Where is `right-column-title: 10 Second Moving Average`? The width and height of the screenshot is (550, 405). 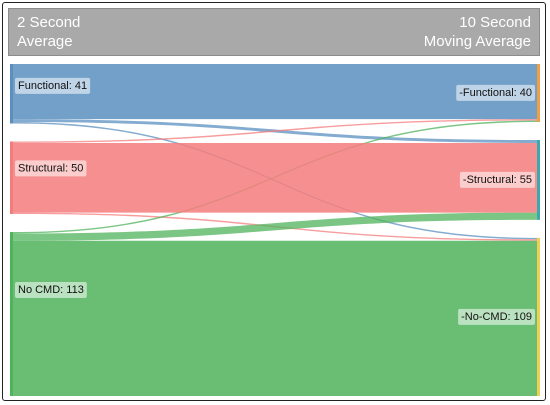
right-column-title: 10 Second Moving Average is located at coordinates (477, 32).